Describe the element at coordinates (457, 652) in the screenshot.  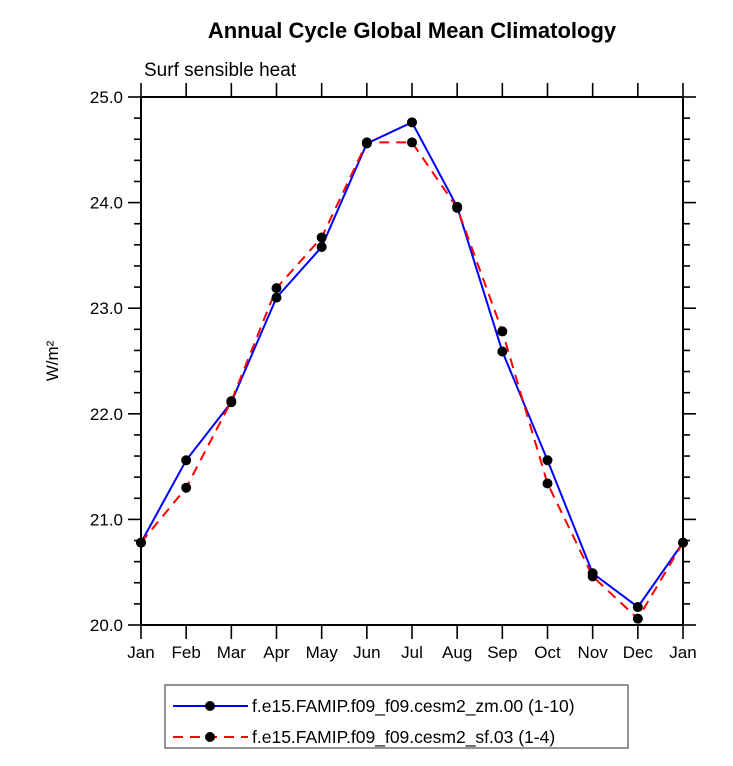
I see `x-axis-month-label: Aug` at that location.